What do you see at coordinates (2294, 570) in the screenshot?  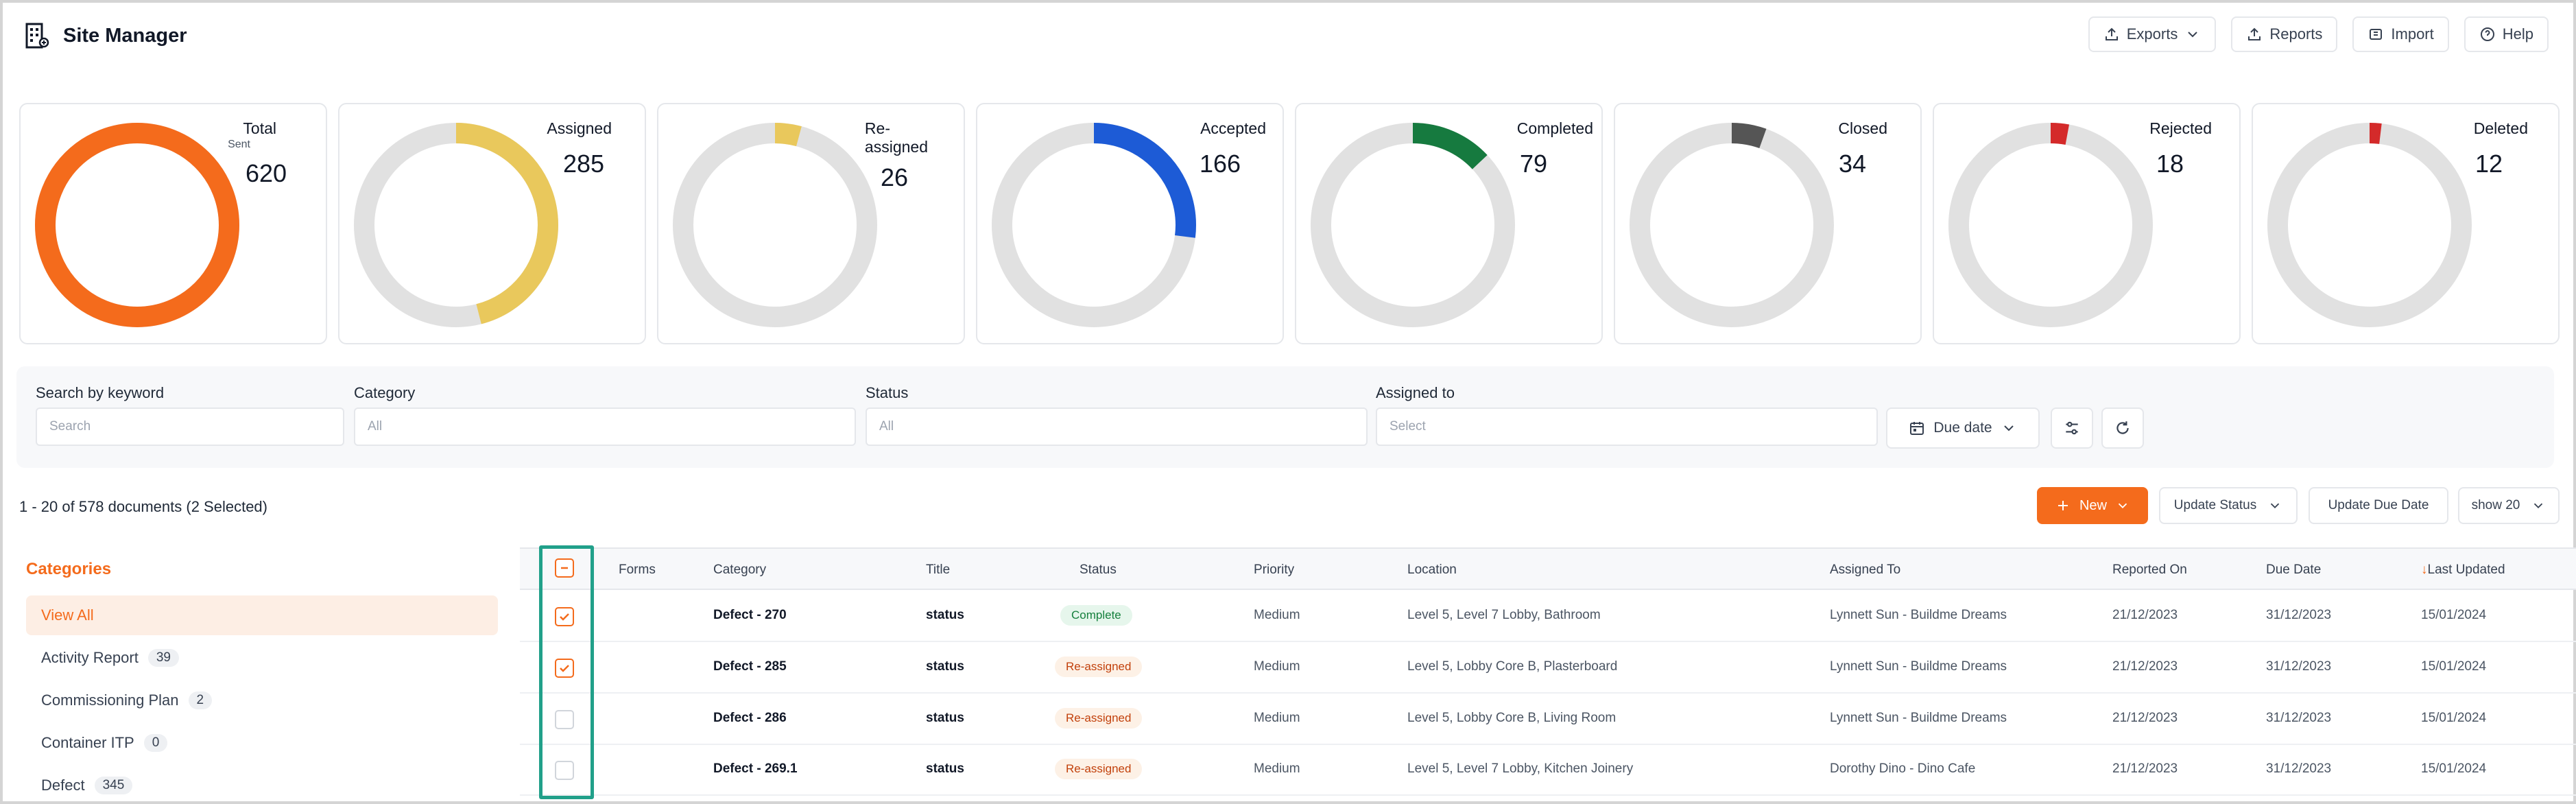 I see `column-header-due-date: Due Date` at bounding box center [2294, 570].